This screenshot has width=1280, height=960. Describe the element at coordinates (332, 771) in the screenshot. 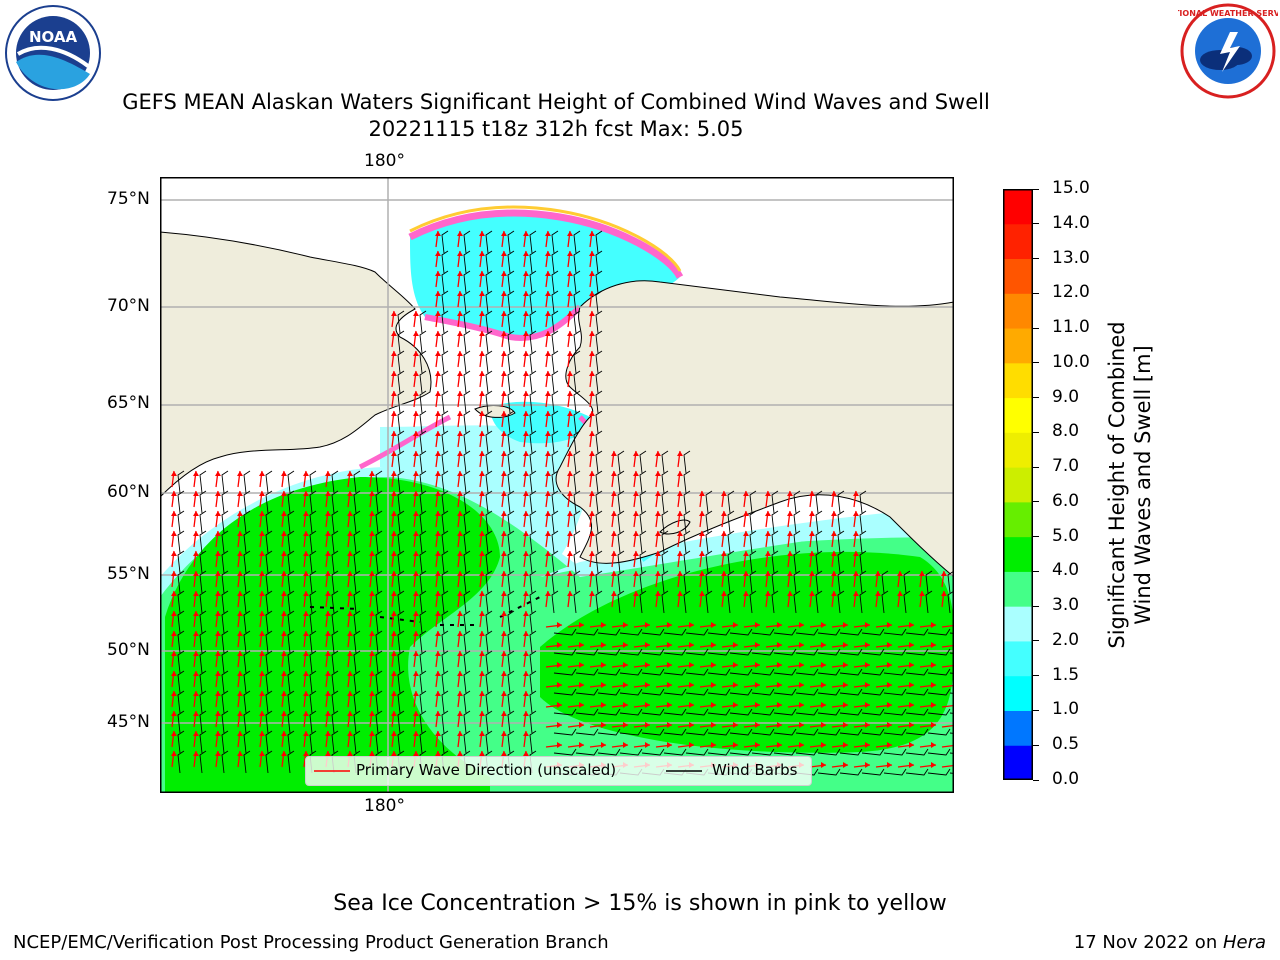

I see `wave-arrow-legend-icon` at that location.